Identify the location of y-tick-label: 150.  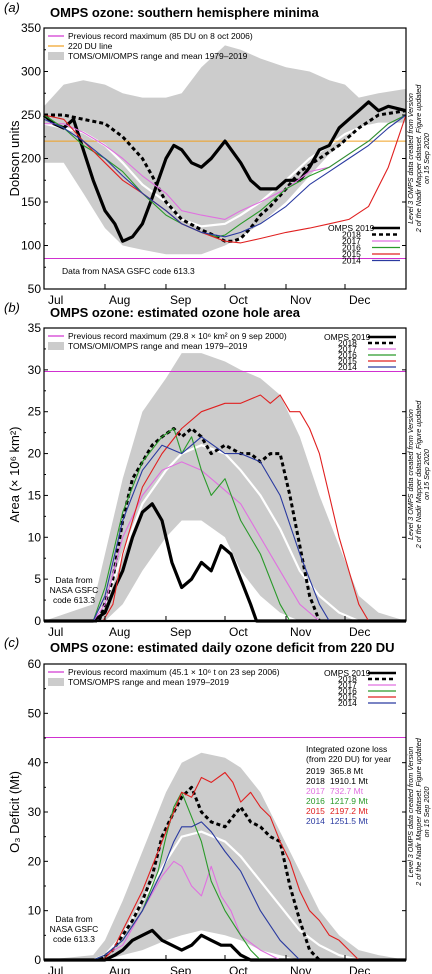
(31, 202).